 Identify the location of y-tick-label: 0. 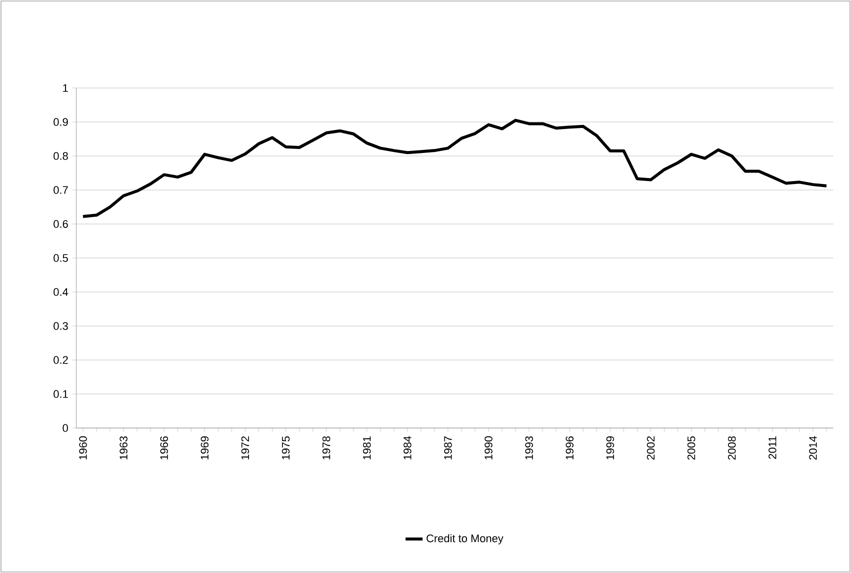
(65, 428).